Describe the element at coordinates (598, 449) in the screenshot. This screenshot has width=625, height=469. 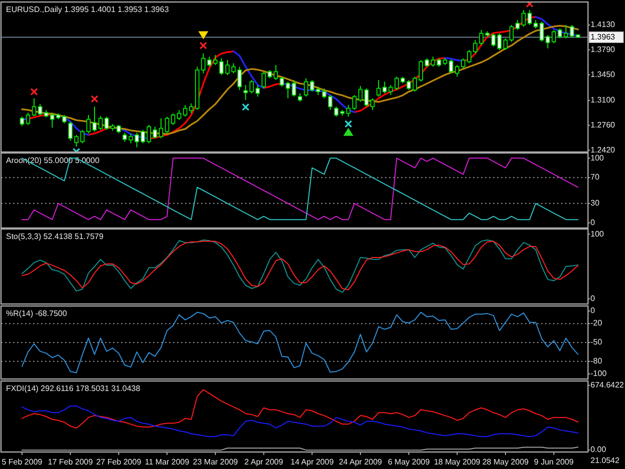
I see `y-tick-label: 0.00` at that location.